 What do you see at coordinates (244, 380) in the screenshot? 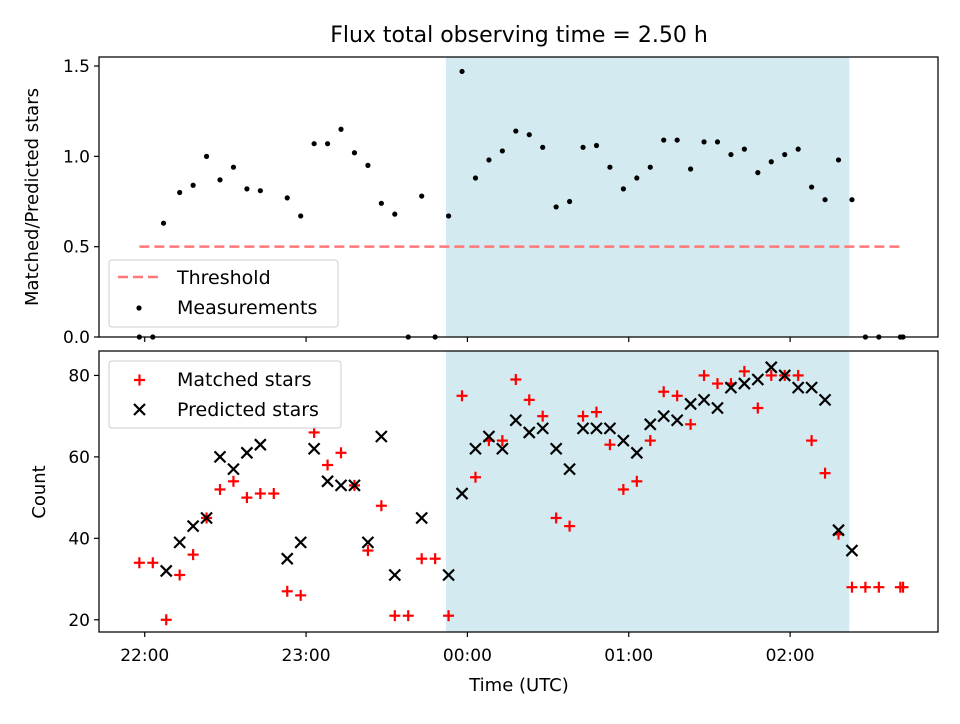
I see `legend-matched-label: Matched stars` at bounding box center [244, 380].